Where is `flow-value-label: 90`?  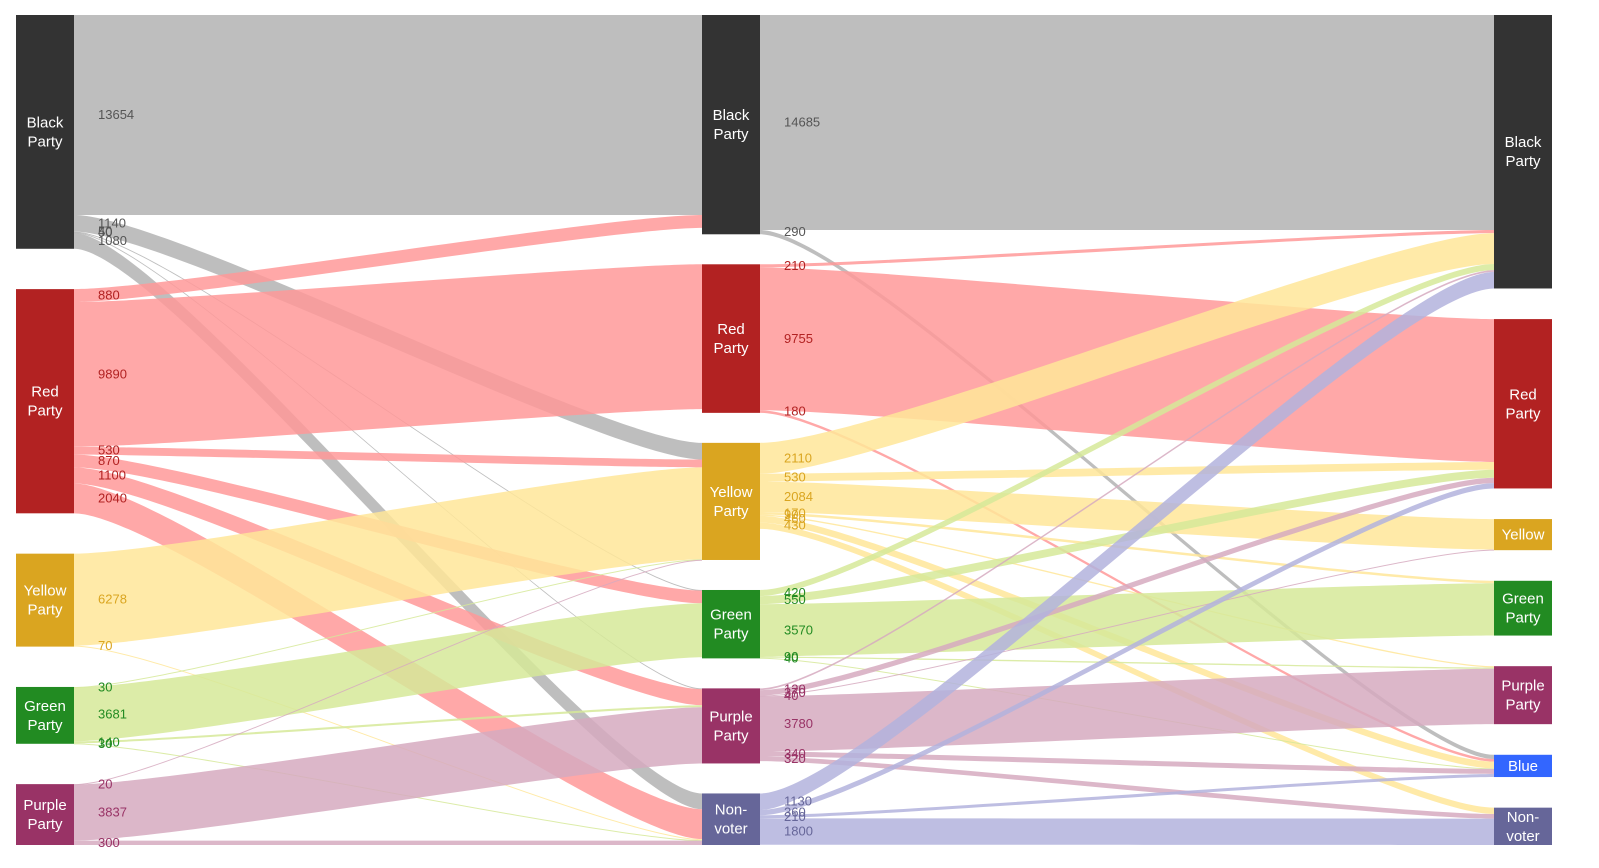 flow-value-label: 90 is located at coordinates (791, 656).